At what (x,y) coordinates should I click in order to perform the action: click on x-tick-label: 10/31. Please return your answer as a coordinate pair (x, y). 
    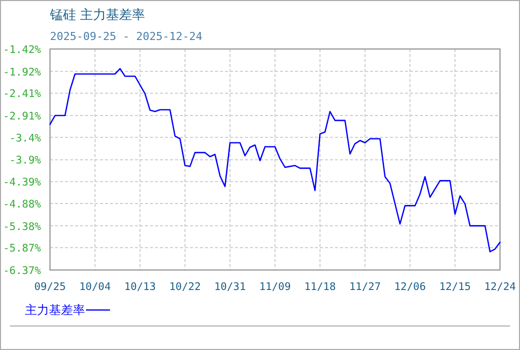
    Looking at the image, I should click on (230, 287).